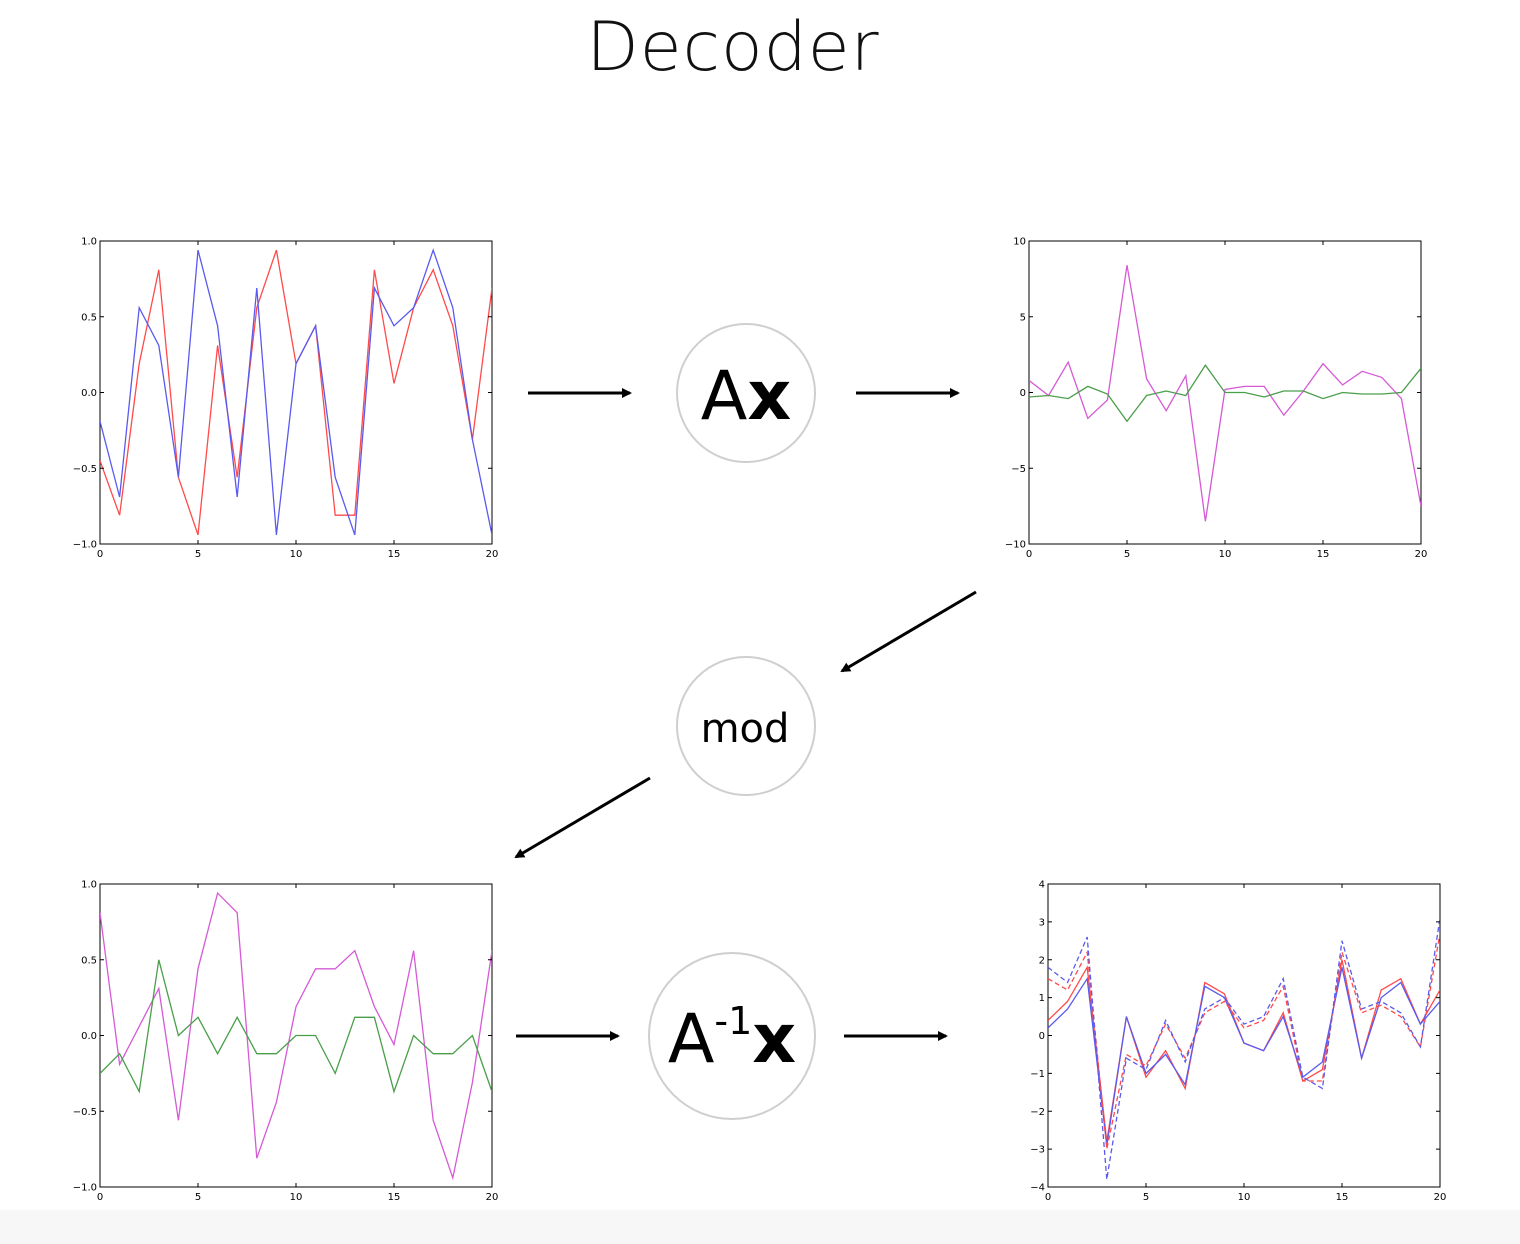  I want to click on node-ainv-x: x, so click(774, 1039).